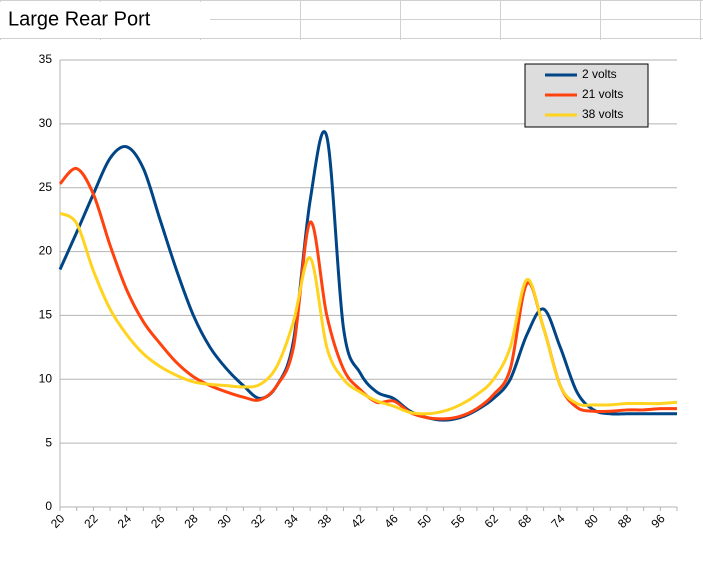 The width and height of the screenshot is (703, 567). What do you see at coordinates (48, 506) in the screenshot?
I see `y-tick-label: 0` at bounding box center [48, 506].